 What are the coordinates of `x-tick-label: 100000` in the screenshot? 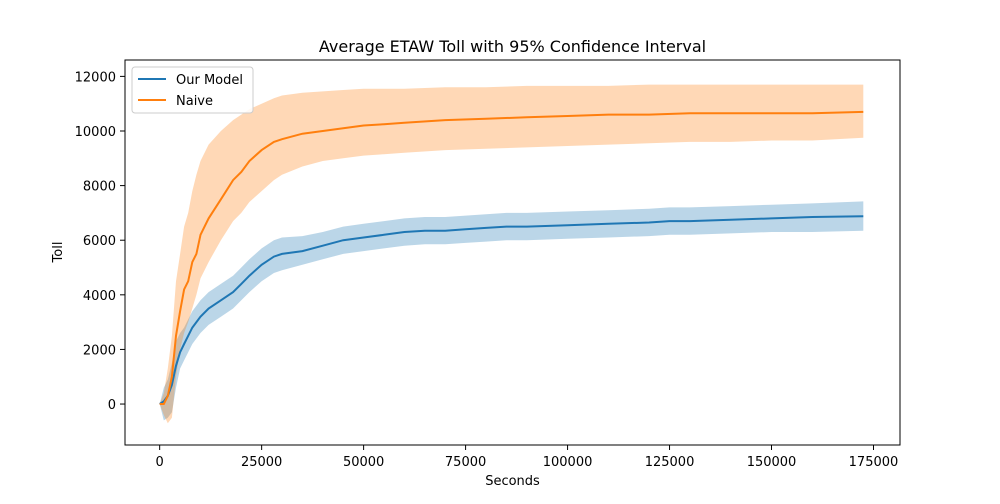 It's located at (568, 462).